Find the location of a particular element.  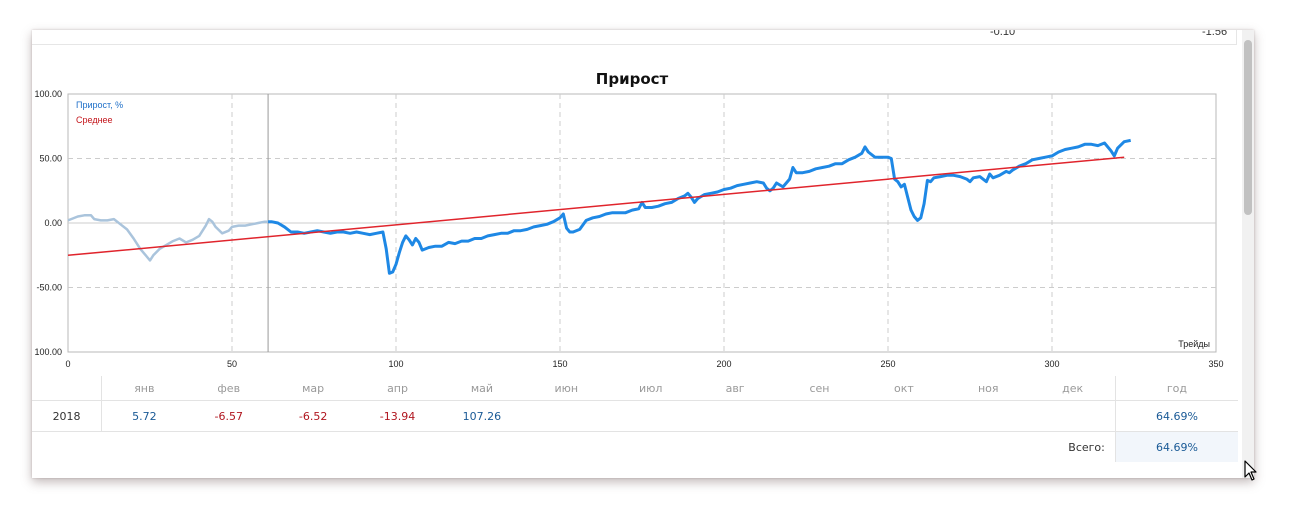

month-value: 107.26 is located at coordinates (482, 416).